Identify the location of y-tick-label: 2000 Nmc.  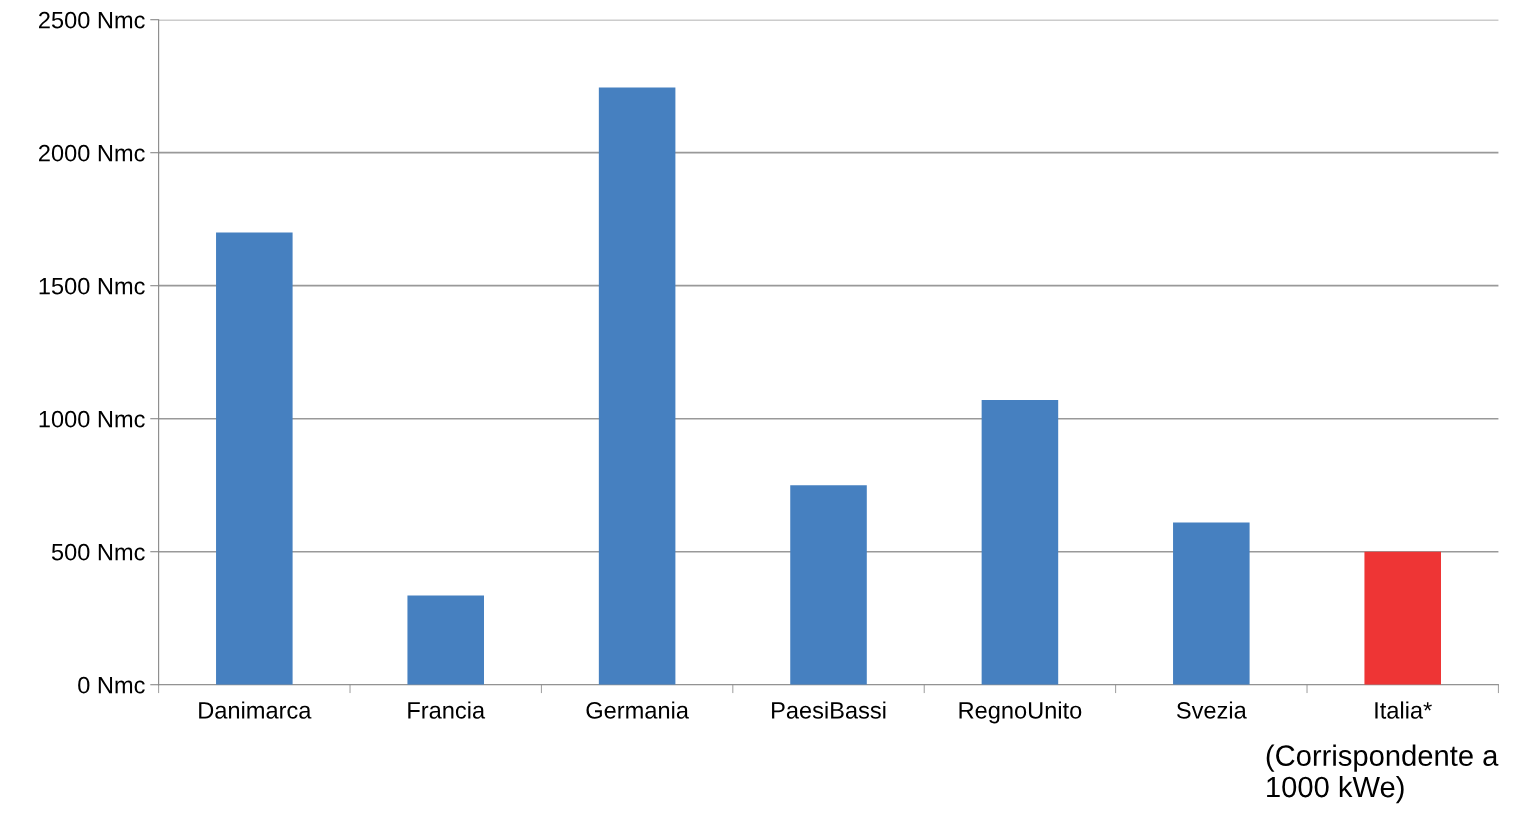
(92, 153).